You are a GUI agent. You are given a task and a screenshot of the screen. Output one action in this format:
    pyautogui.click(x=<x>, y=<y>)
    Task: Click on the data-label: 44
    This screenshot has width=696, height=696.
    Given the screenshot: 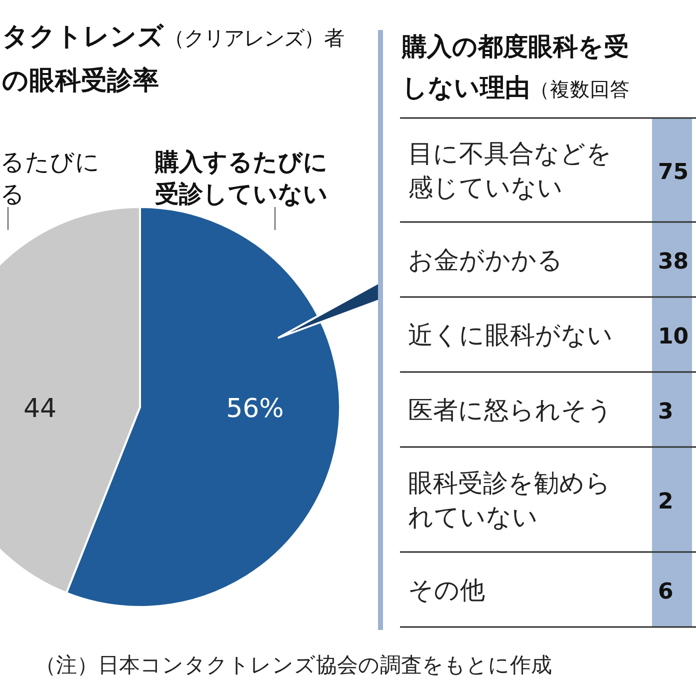 What is the action you would take?
    pyautogui.click(x=40, y=409)
    